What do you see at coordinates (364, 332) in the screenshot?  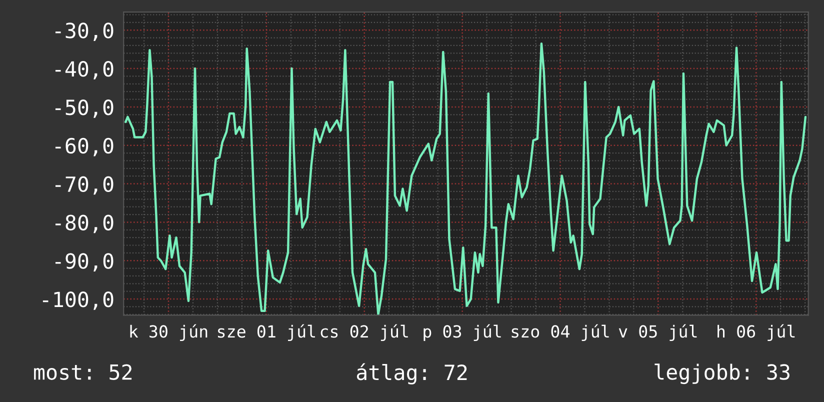 I see `x-tick-label: cs 02 júl` at bounding box center [364, 332].